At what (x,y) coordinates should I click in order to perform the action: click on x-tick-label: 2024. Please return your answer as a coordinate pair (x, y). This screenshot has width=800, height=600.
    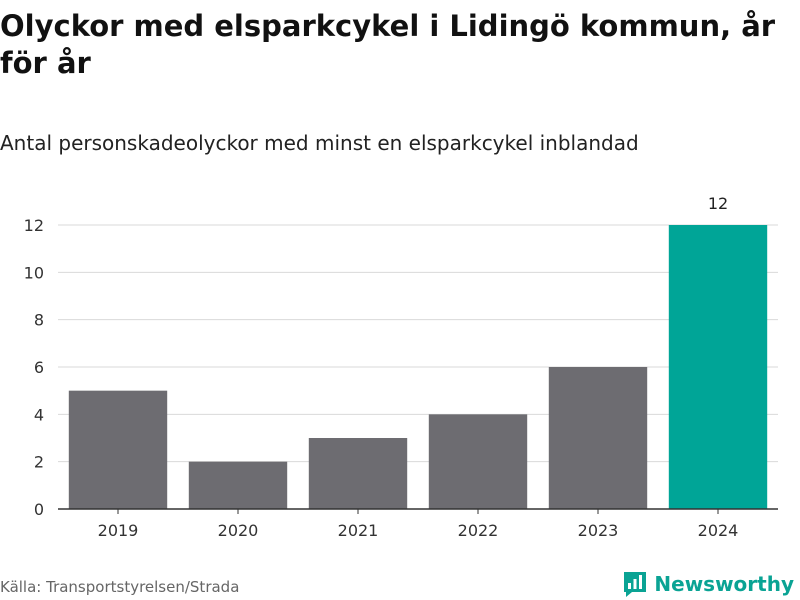
    Looking at the image, I should click on (718, 530).